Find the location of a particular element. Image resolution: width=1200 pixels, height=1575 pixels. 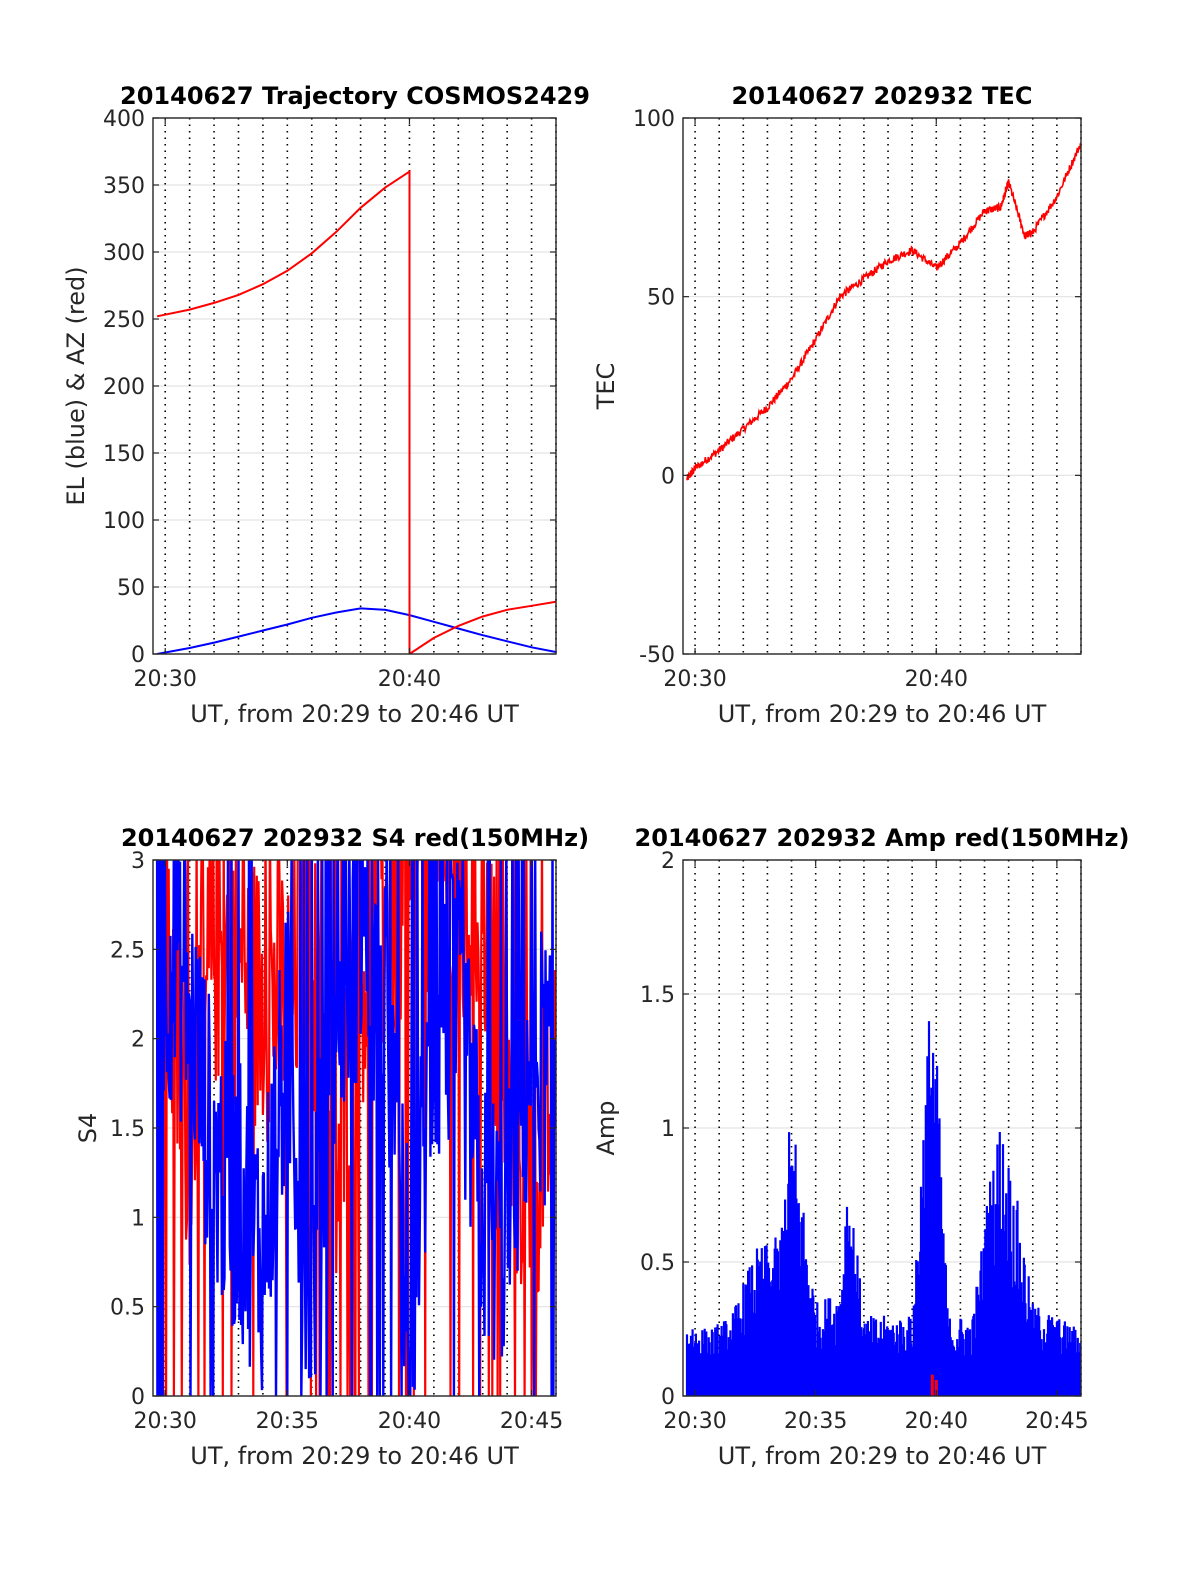

y-axis-label: Amp is located at coordinates (606, 1127).